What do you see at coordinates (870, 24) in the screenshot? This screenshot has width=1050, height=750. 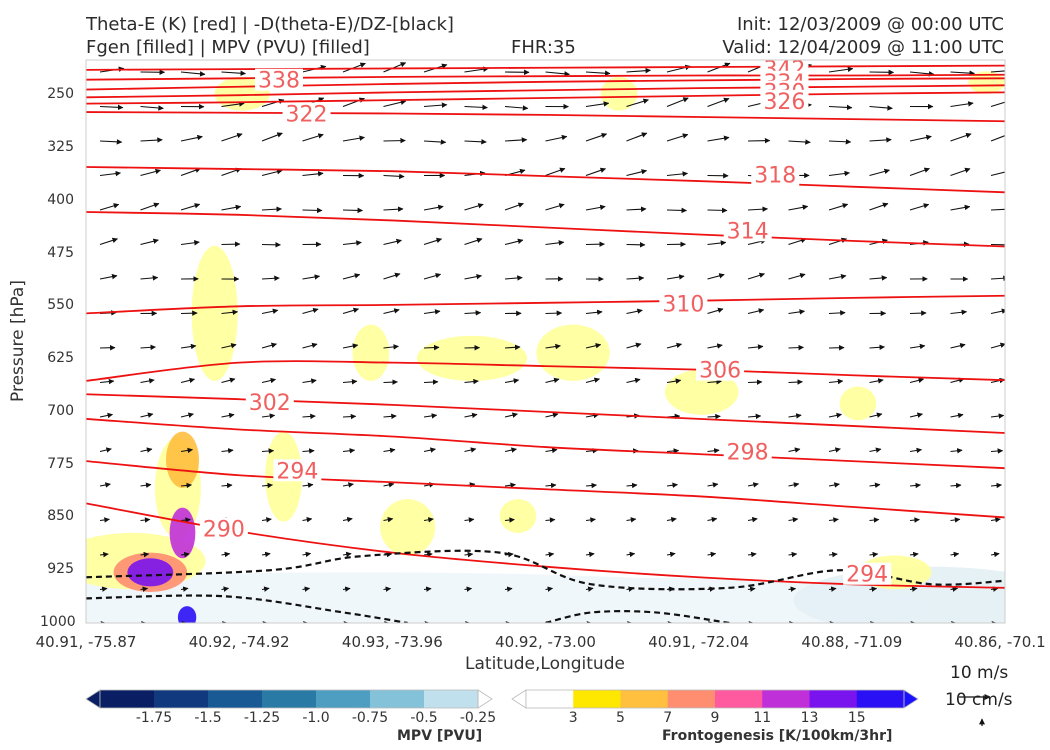 I see `init-time: Init: 12/03/2009 @ 00:00 UTC` at bounding box center [870, 24].